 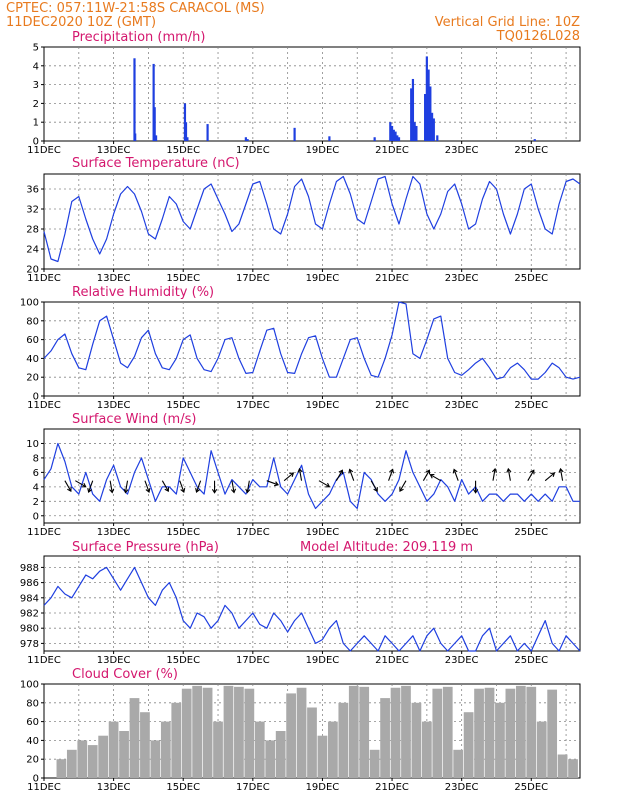 What do you see at coordinates (531, 150) in the screenshot?
I see `precip-xtick-label: 25DEC` at bounding box center [531, 150].